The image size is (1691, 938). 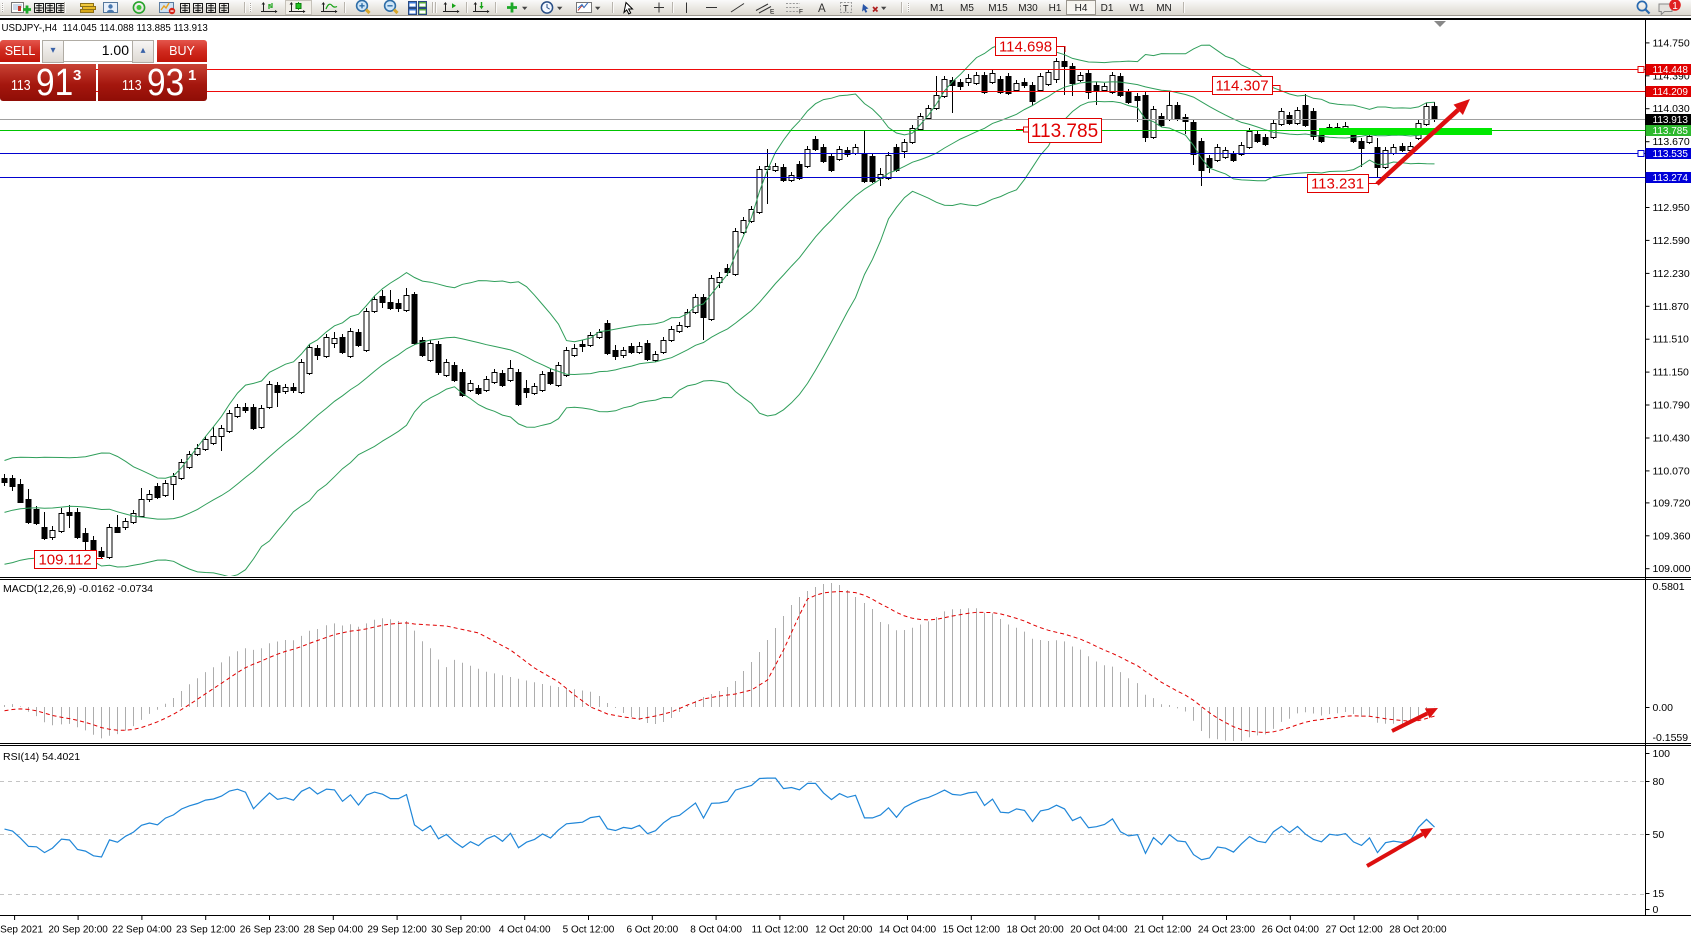 I want to click on svg-text: 21 Oct 12:00, so click(x=1163, y=930).